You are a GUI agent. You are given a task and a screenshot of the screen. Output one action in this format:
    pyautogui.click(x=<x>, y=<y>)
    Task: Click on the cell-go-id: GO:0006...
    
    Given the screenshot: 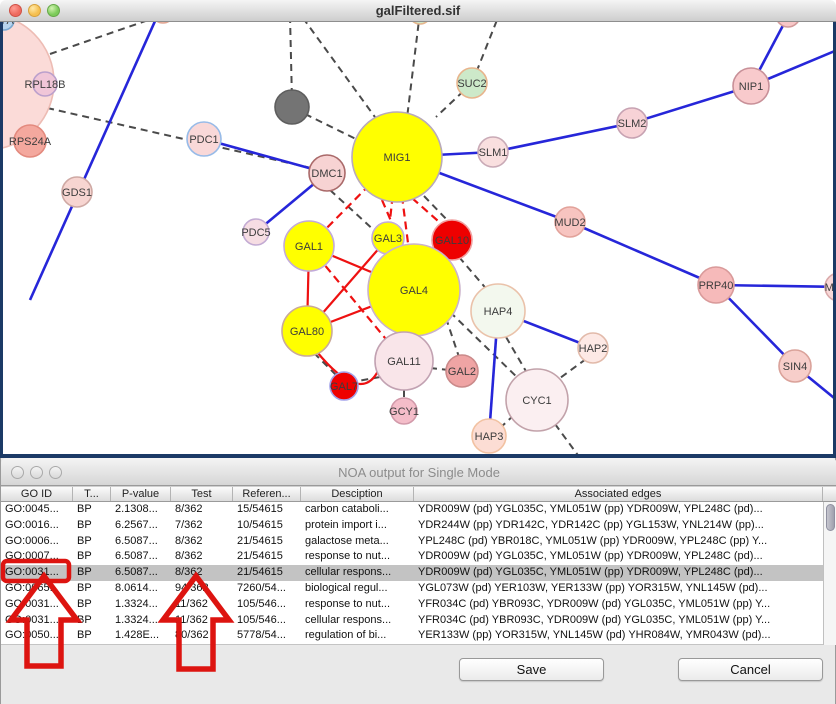 What is the action you would take?
    pyautogui.click(x=32, y=540)
    